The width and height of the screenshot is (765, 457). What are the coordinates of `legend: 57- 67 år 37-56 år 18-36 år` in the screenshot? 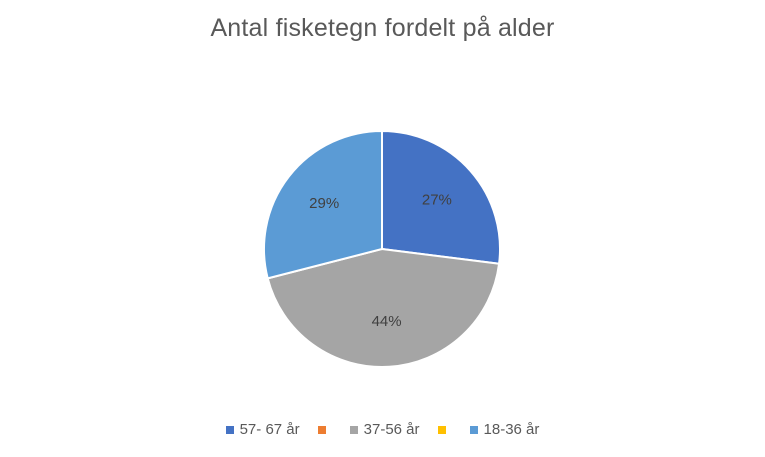 It's located at (382, 429).